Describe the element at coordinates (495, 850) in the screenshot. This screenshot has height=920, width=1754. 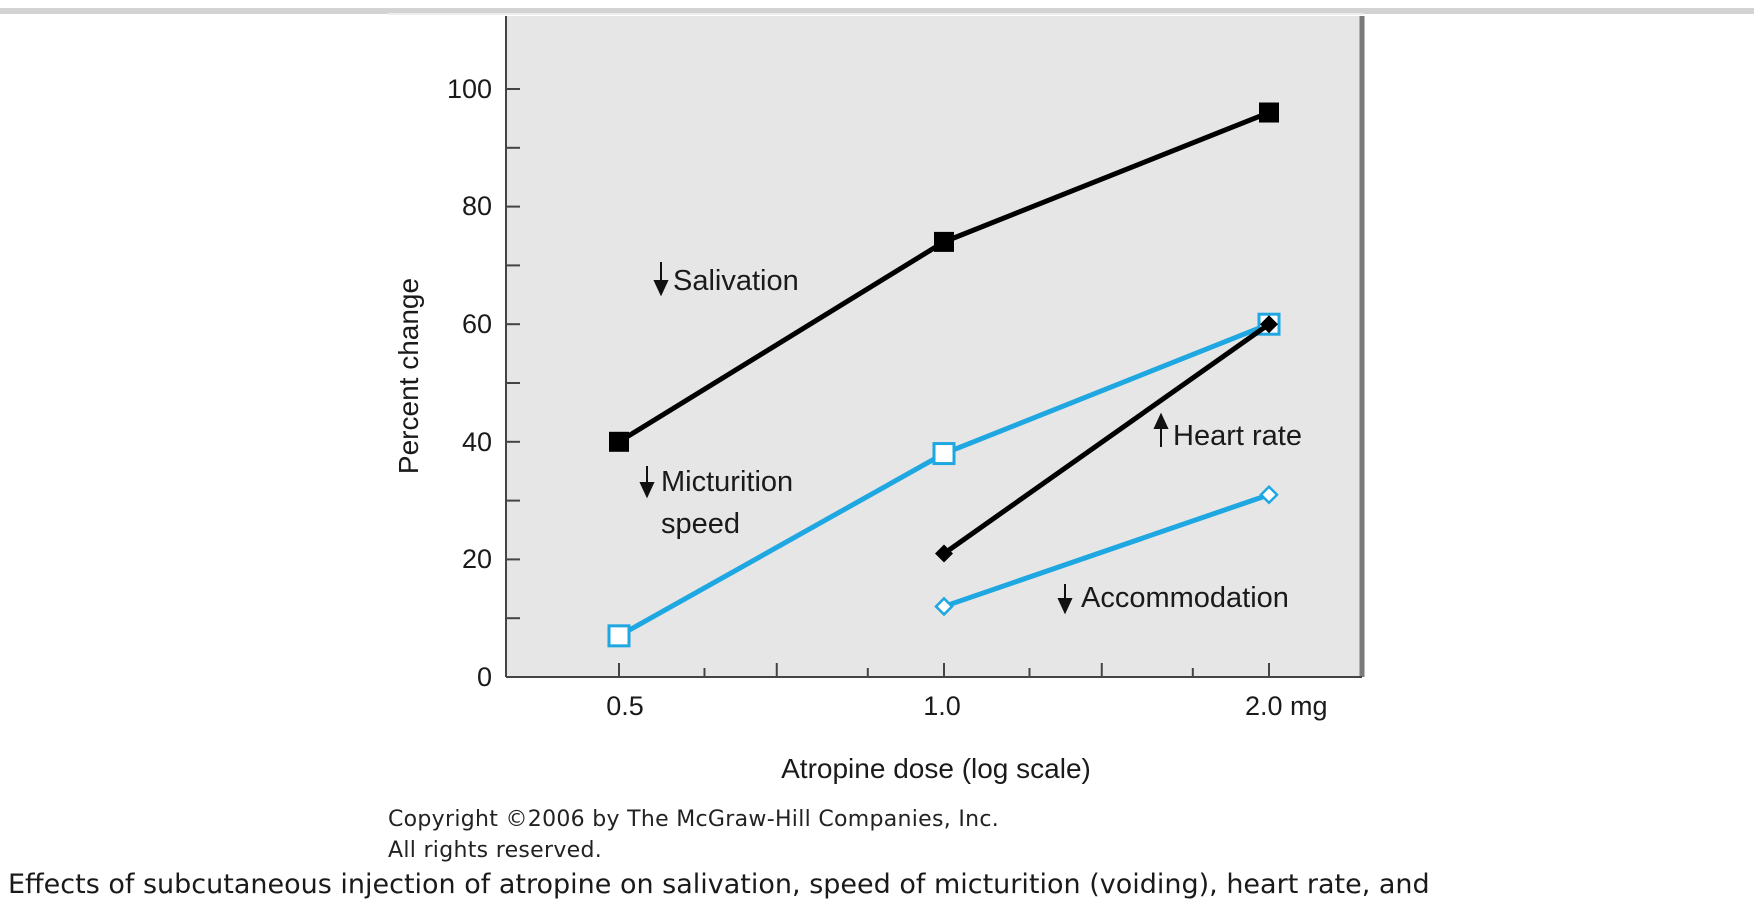
I see `copyright-line: All rights reserved.` at that location.